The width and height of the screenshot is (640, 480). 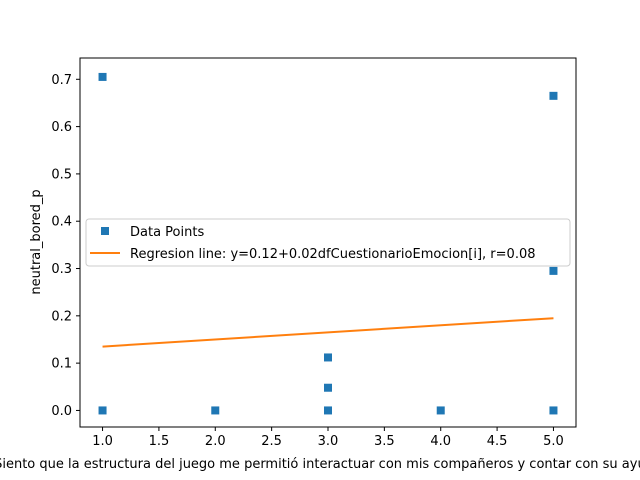 What do you see at coordinates (497, 441) in the screenshot?
I see `x-tick-label: 4.5` at bounding box center [497, 441].